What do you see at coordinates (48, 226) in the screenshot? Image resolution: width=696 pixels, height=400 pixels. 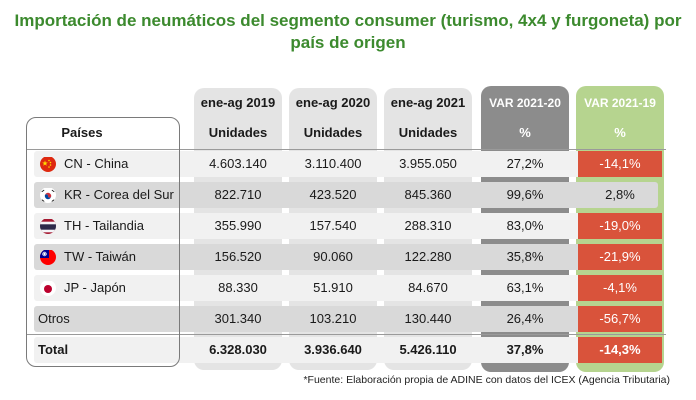 I see `thailand-flag-icon` at bounding box center [48, 226].